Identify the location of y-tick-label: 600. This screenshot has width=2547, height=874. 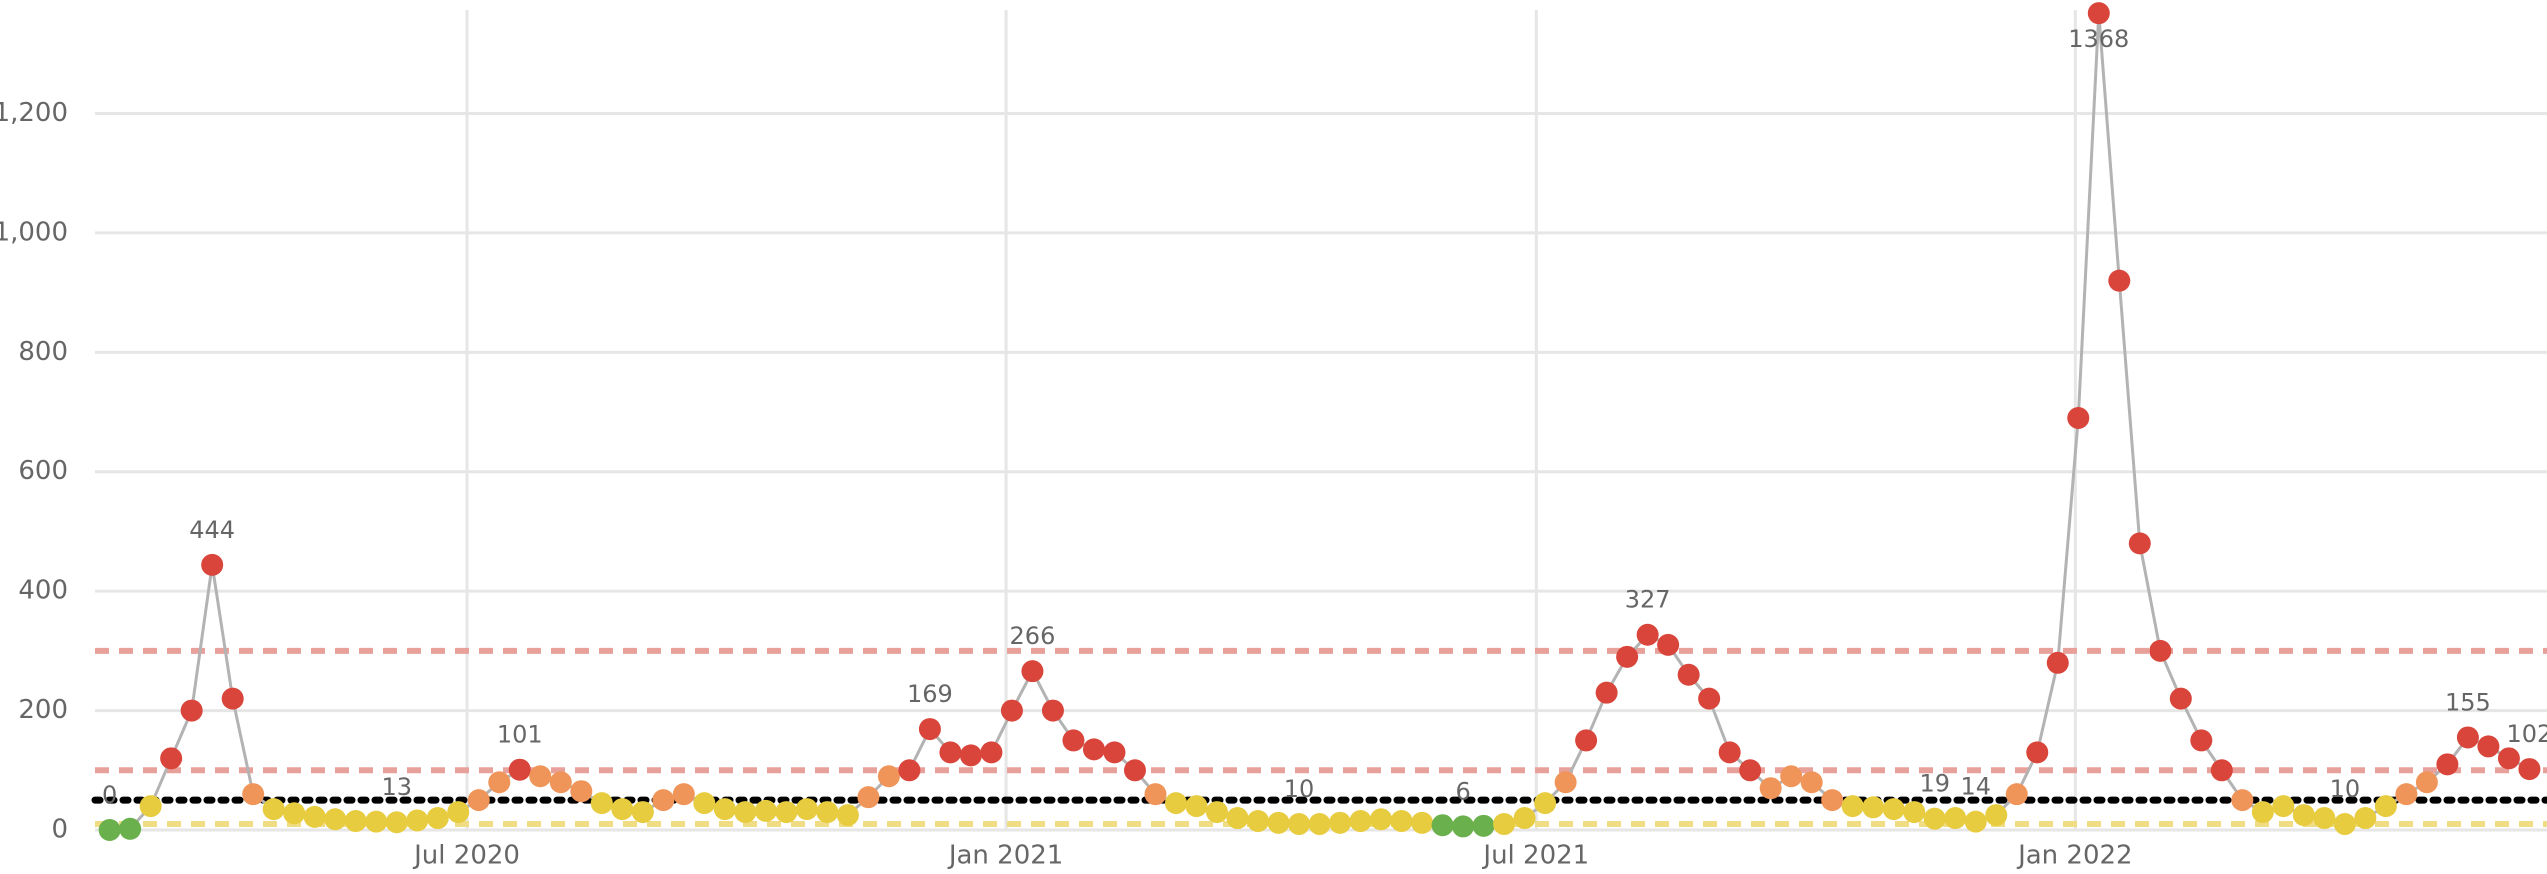
(43, 471).